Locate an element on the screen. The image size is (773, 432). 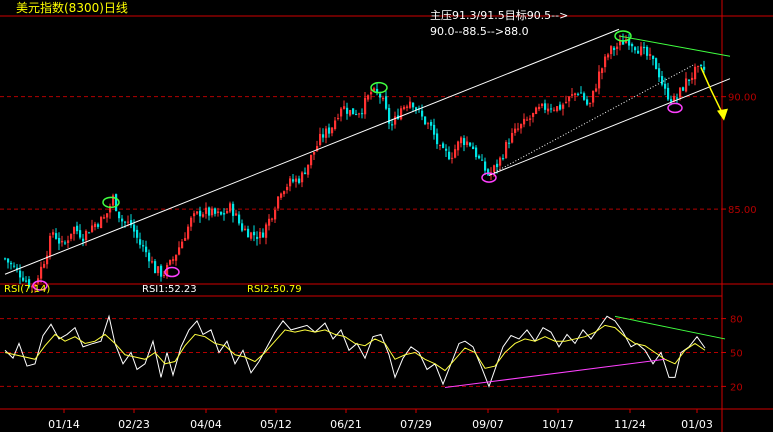
x-tick-label: 06/21 is located at coordinates (346, 424).